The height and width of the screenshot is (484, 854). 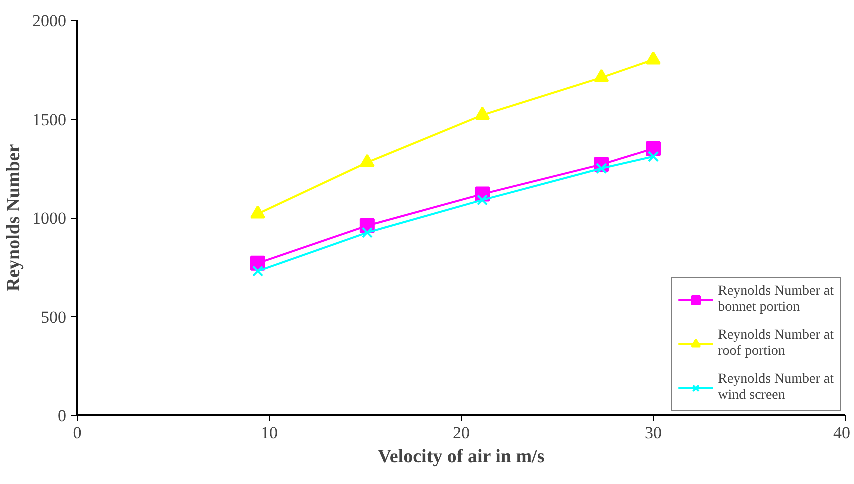 What do you see at coordinates (53, 317) in the screenshot?
I see `y-tick-label: 500` at bounding box center [53, 317].